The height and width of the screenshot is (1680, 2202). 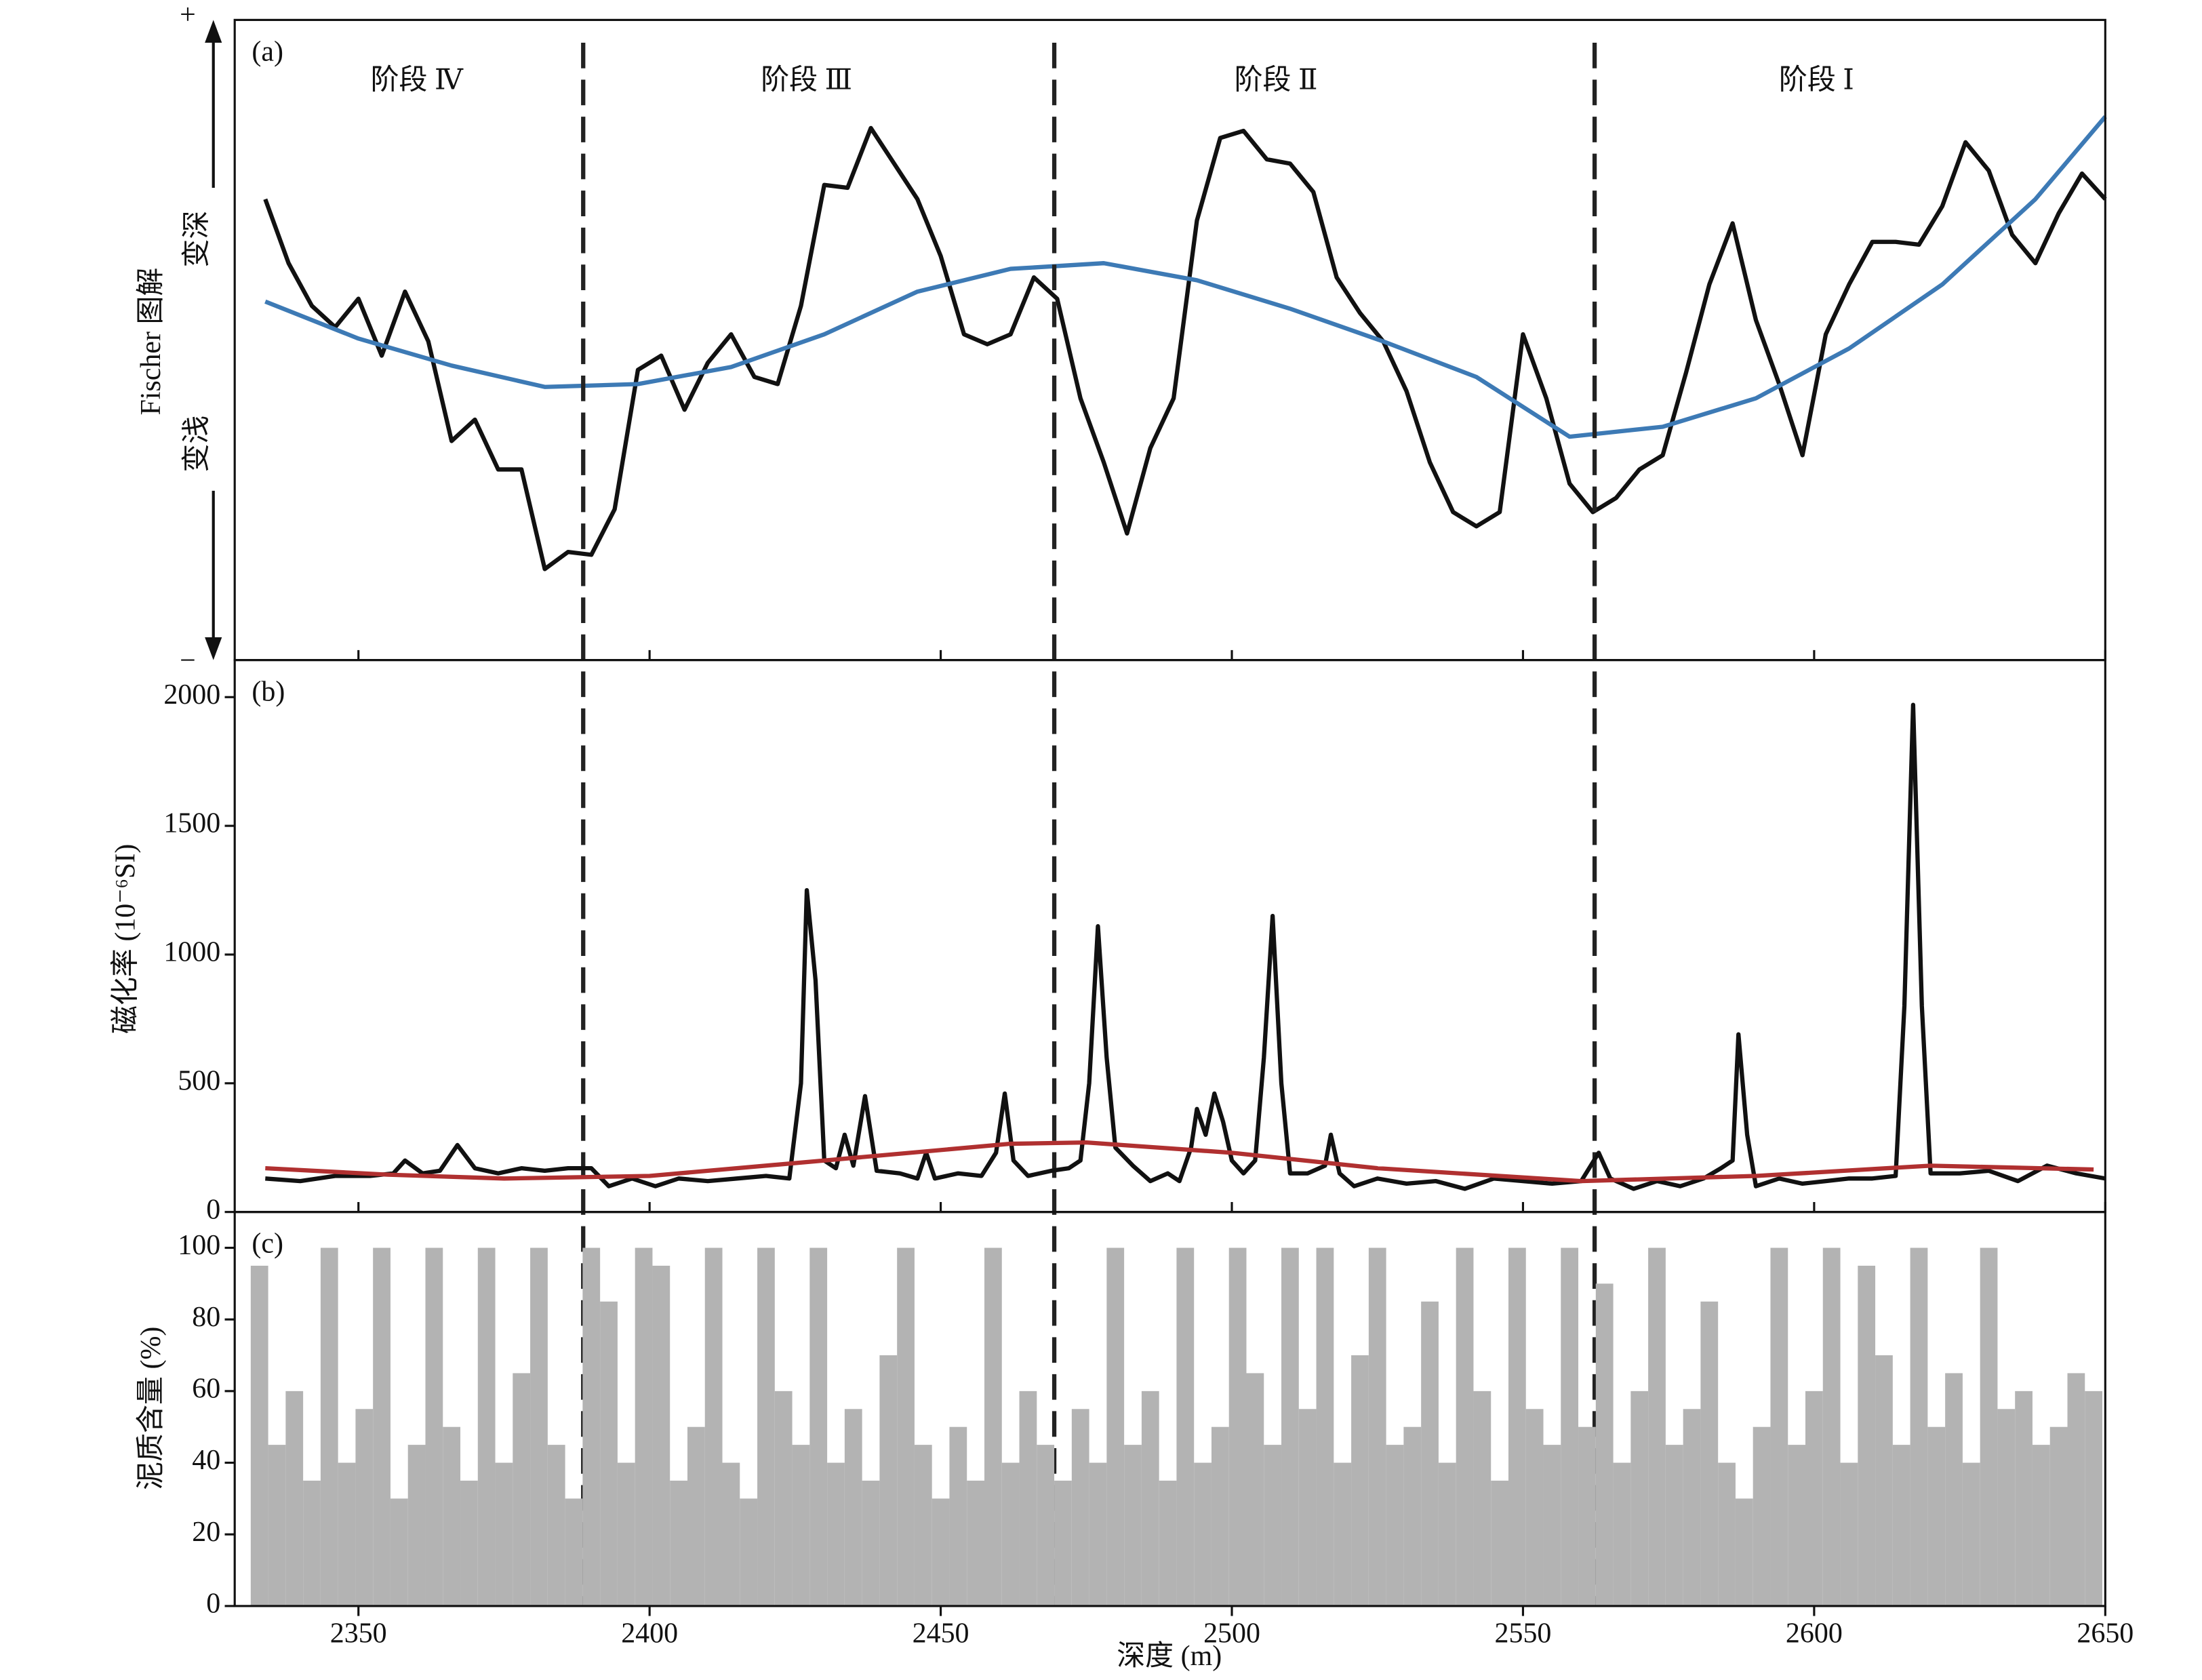 What do you see at coordinates (151, 1408) in the screenshot?
I see `y-axis-label: 泥质含量 (%)` at bounding box center [151, 1408].